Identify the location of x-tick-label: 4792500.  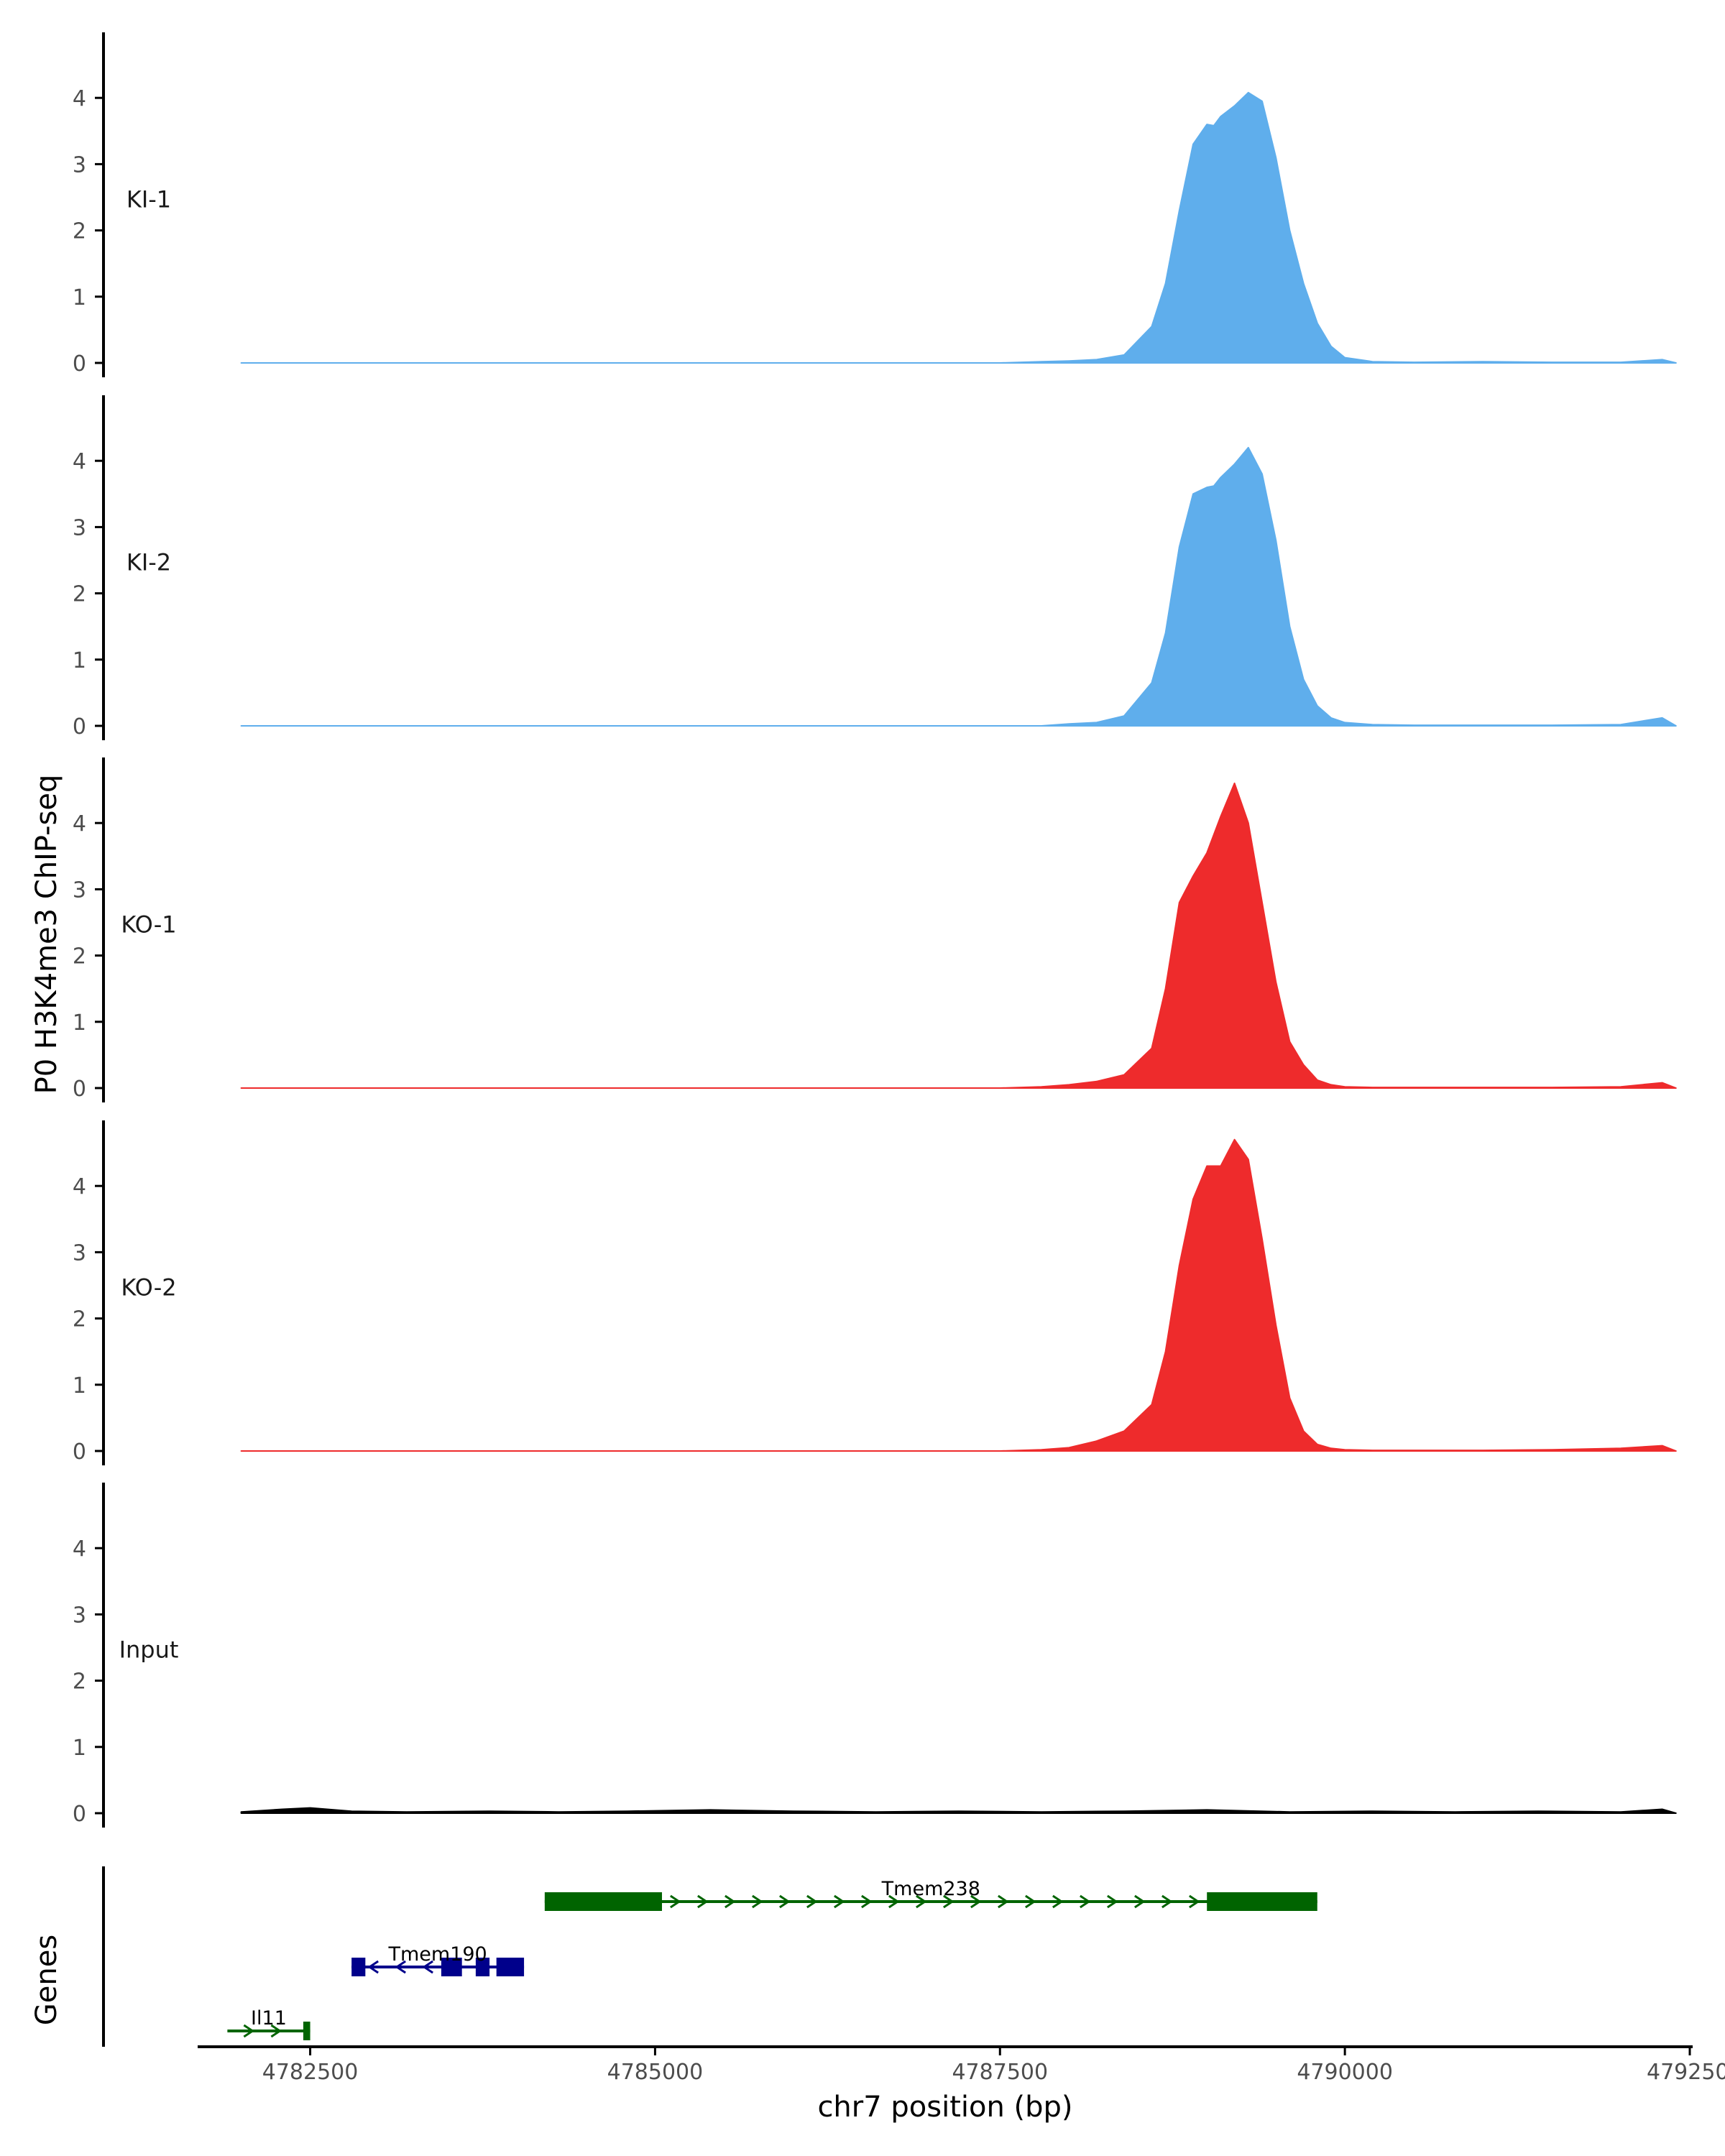
(1686, 2072).